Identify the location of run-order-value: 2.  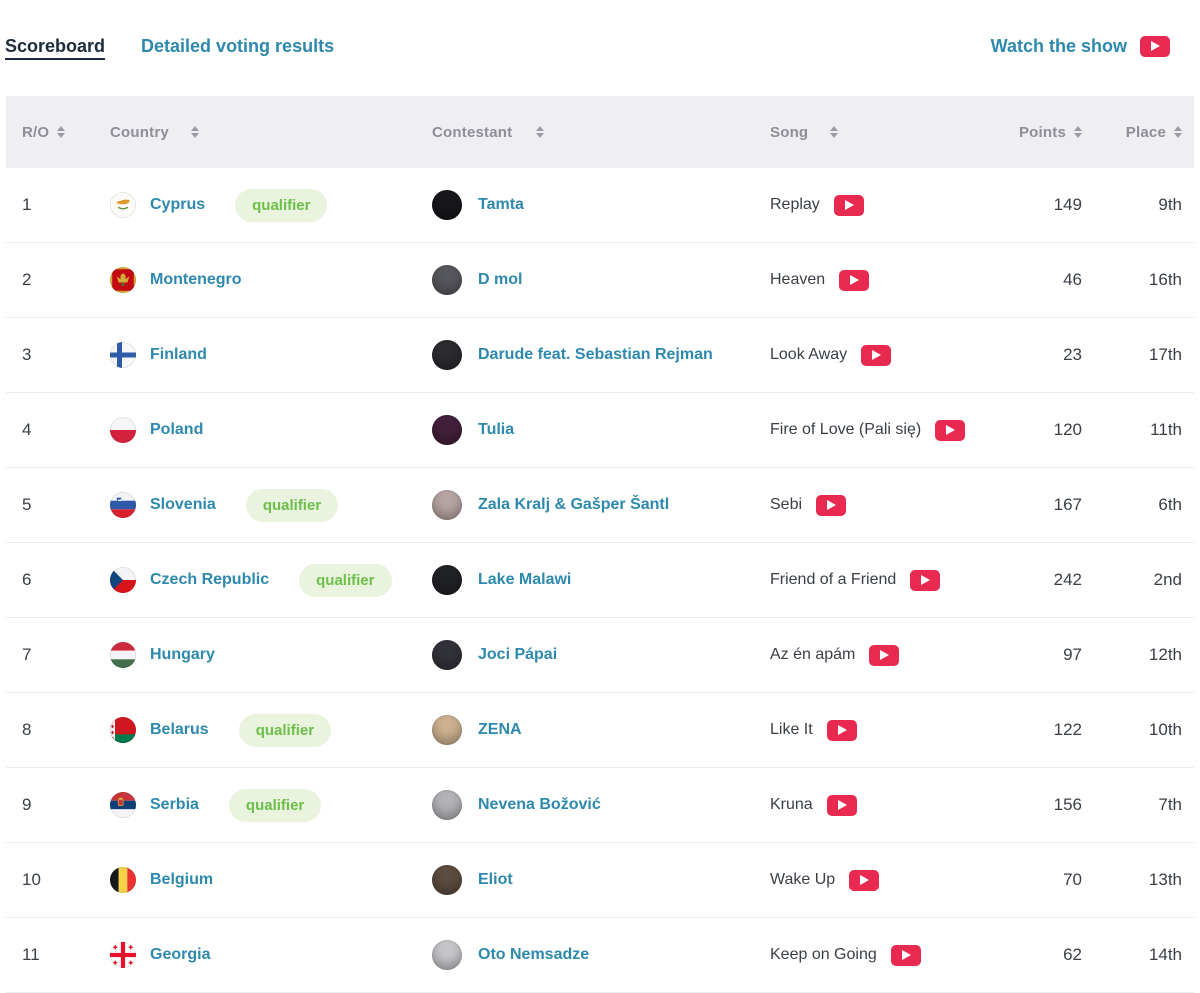
(27, 279).